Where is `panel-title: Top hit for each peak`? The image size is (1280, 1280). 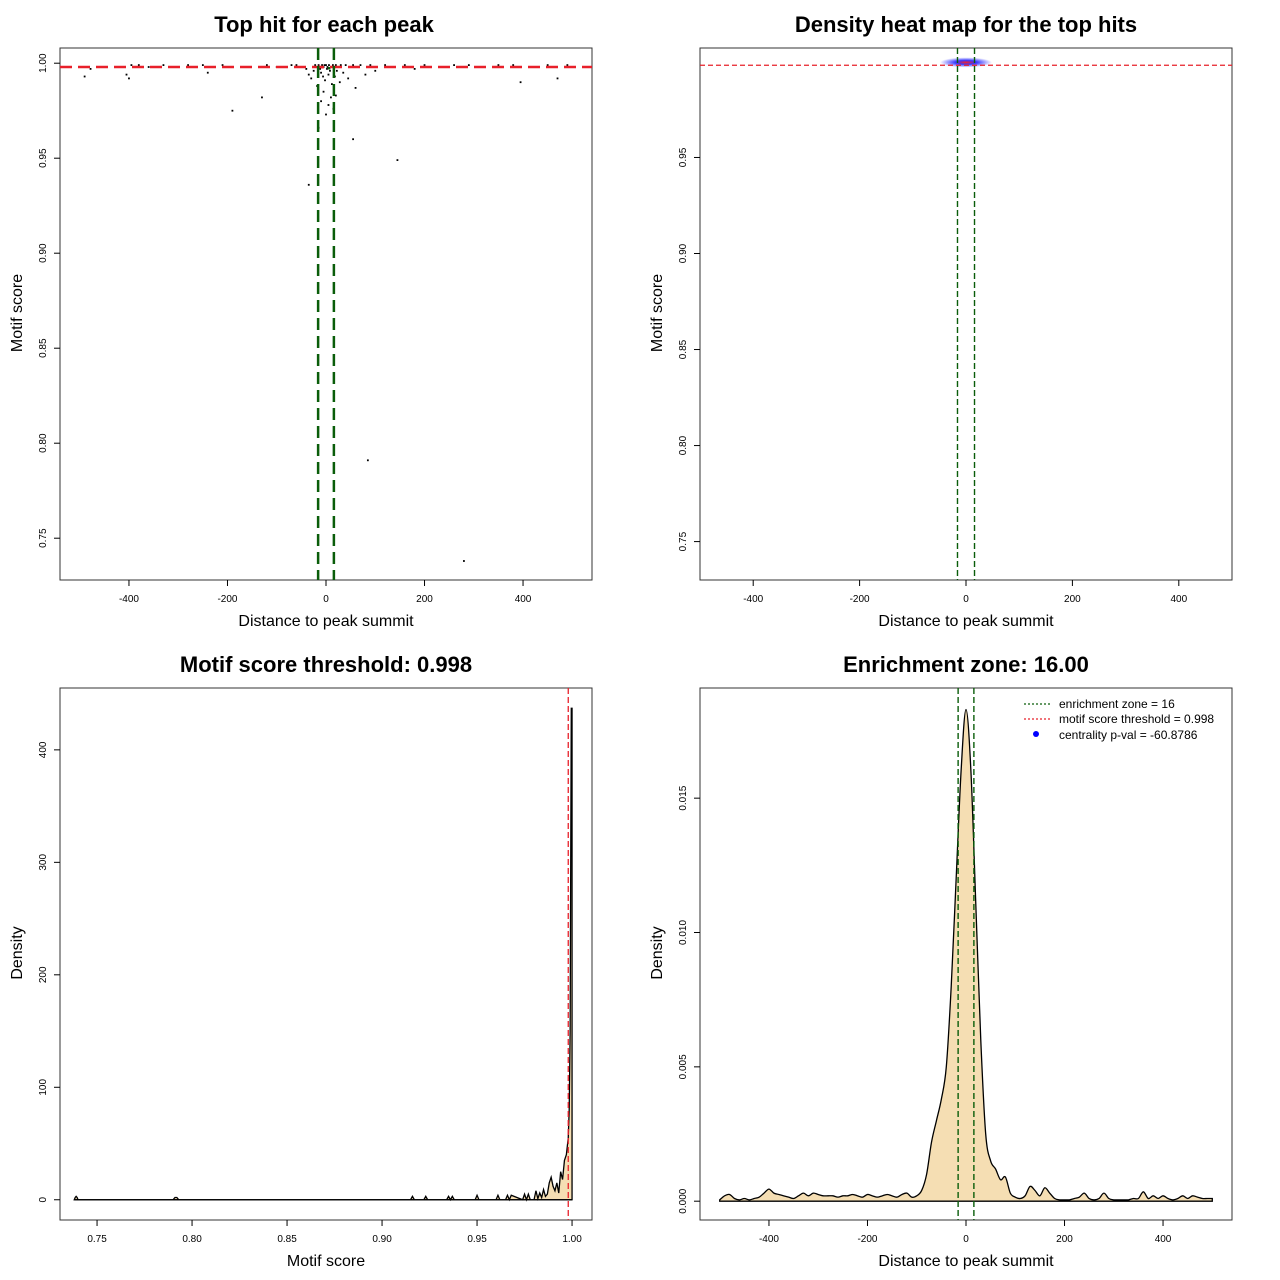 panel-title: Top hit for each peak is located at coordinates (324, 24).